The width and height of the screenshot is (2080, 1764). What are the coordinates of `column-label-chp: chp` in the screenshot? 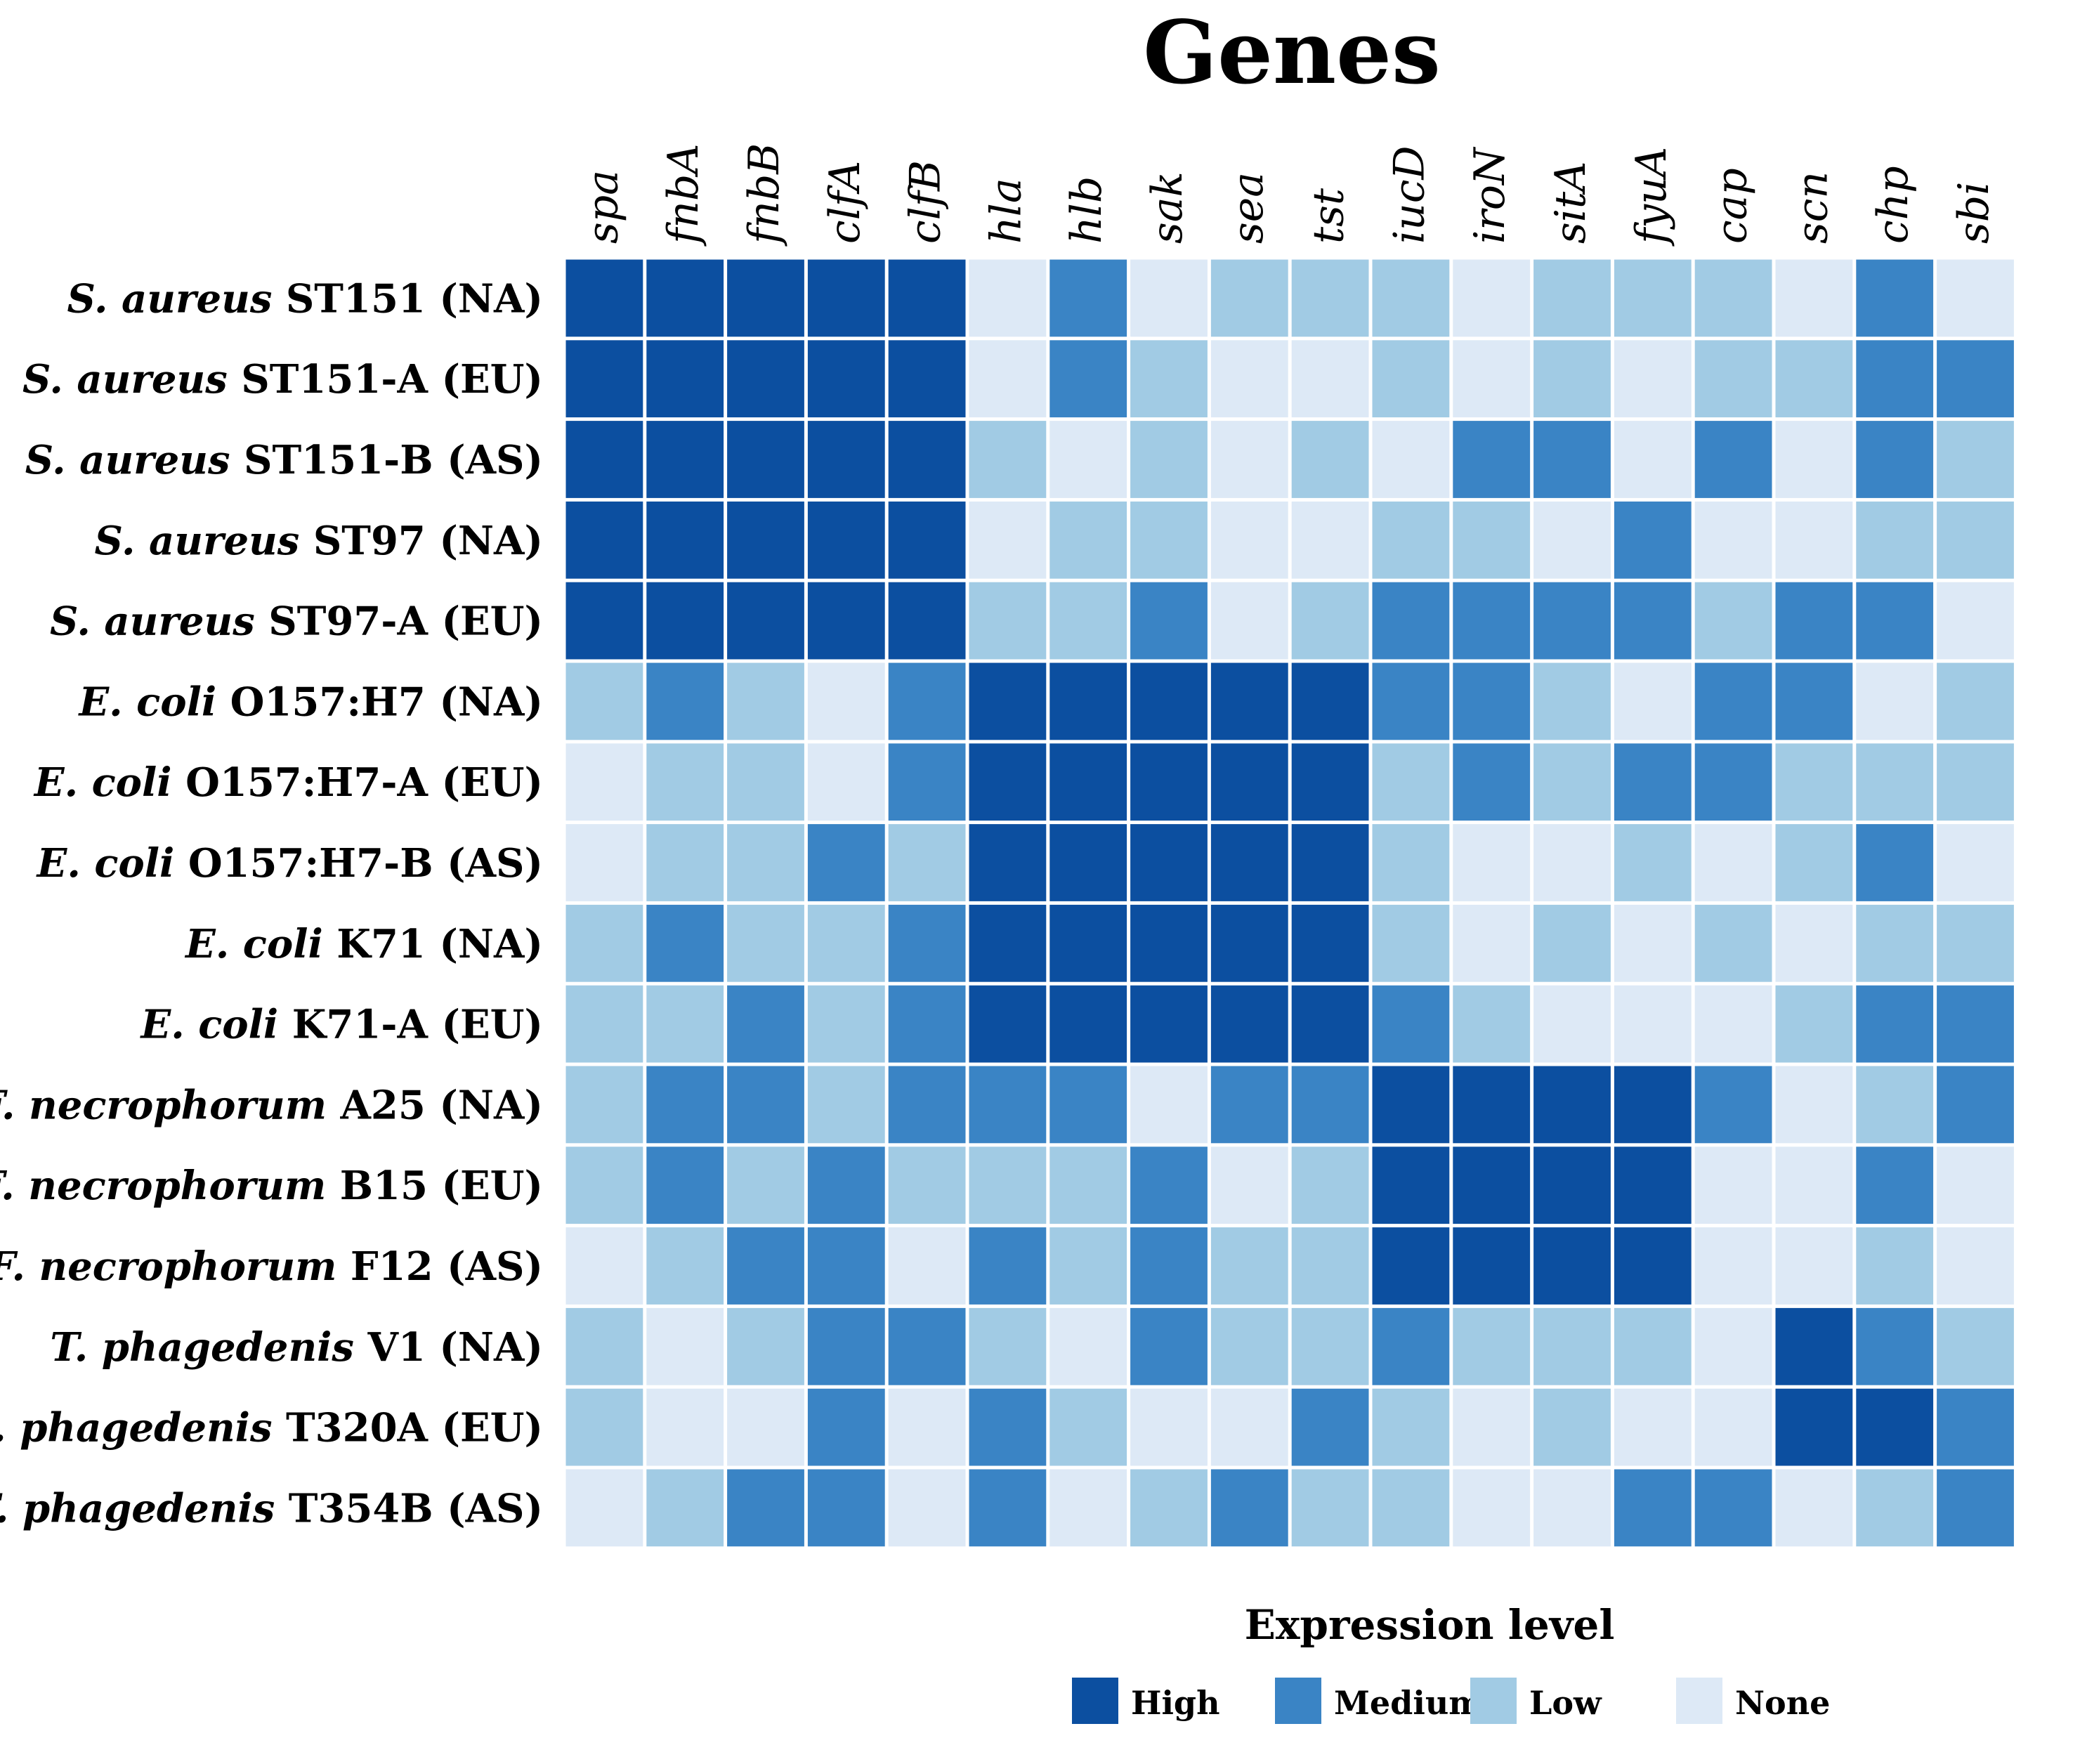 It's located at (1893, 205).